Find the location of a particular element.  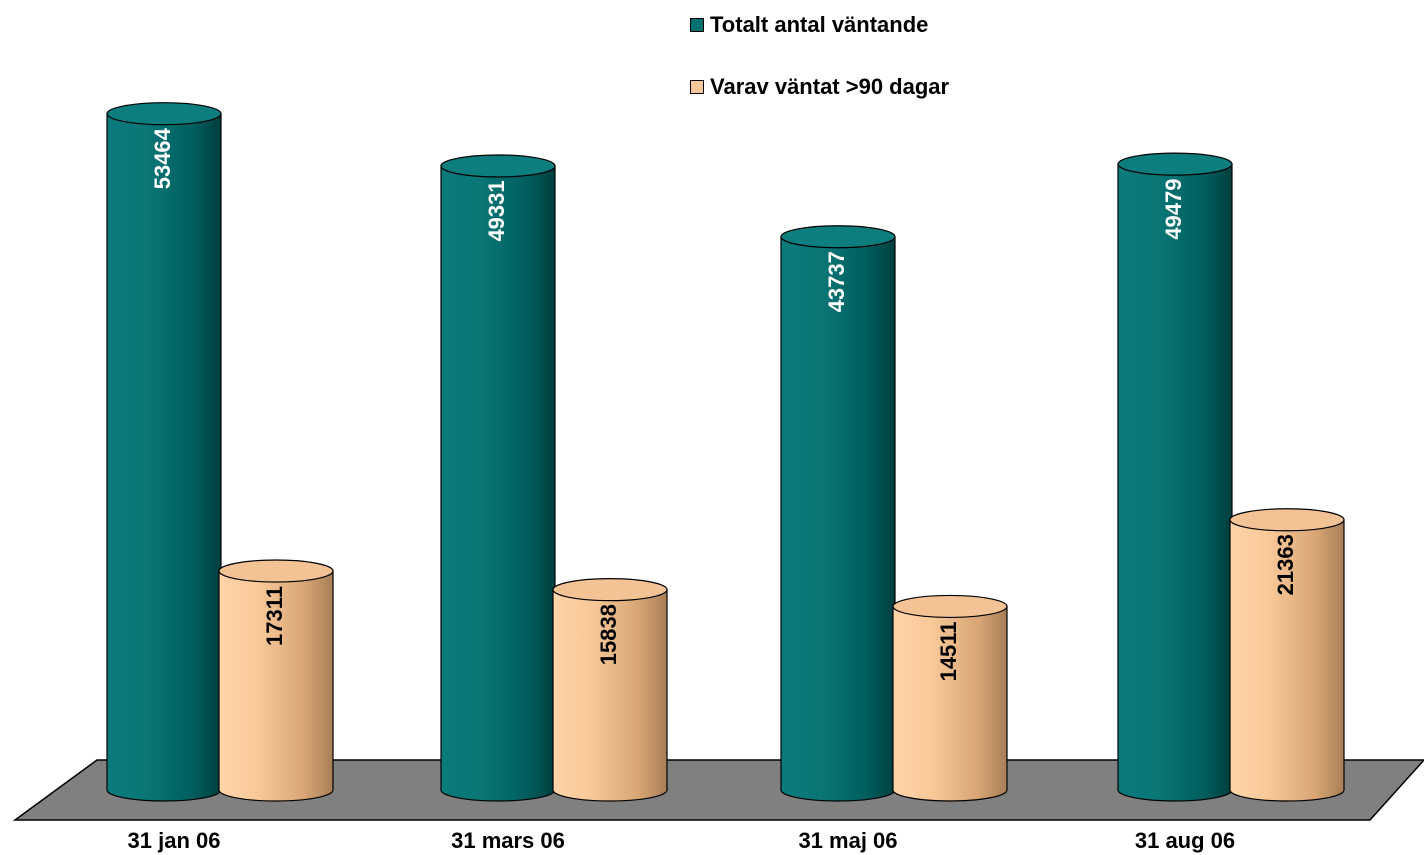

category-label-1: 31 mars 06 is located at coordinates (508, 840).